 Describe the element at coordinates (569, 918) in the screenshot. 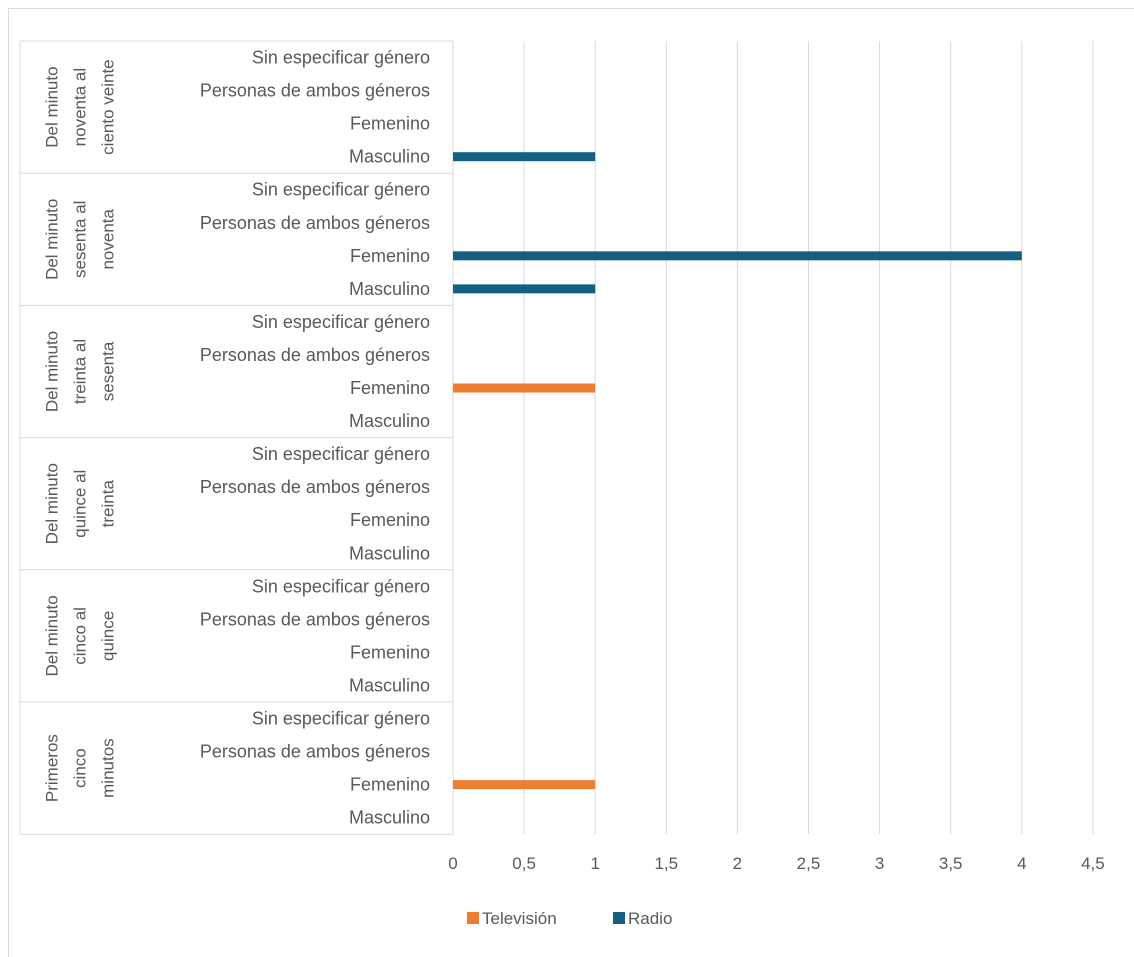

I see `legend: Televisión Radio` at that location.